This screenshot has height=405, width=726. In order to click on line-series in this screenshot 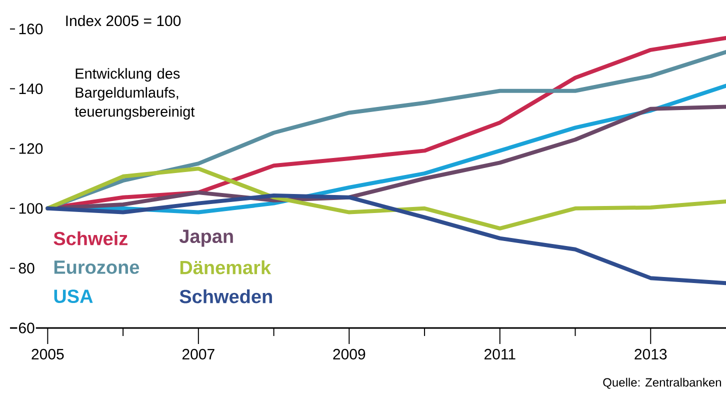, I will do `click(386, 198)`.